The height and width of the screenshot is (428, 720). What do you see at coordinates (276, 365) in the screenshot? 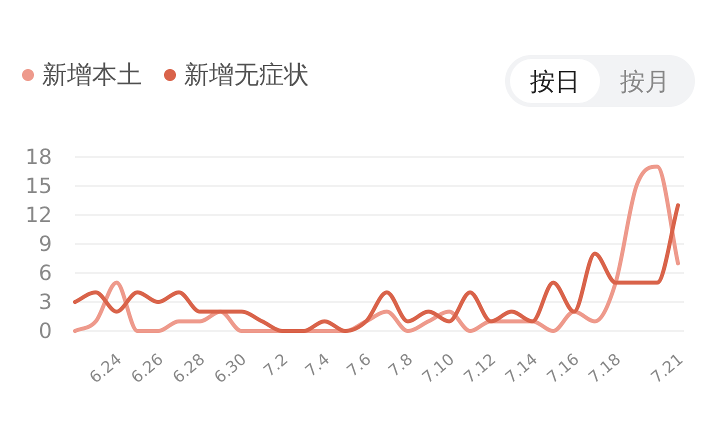
I see `x-tick-label: 7.2` at bounding box center [276, 365].